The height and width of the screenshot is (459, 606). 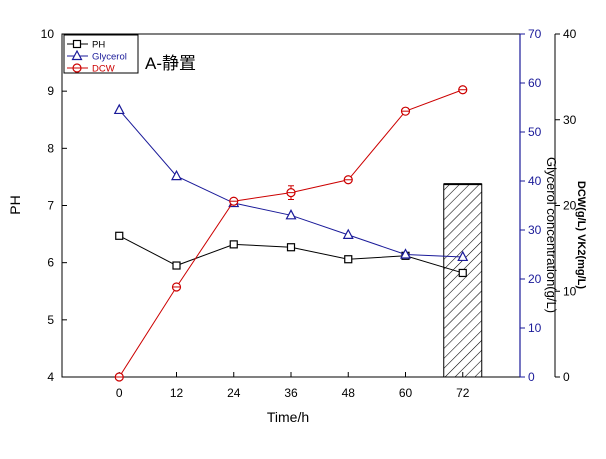 I want to click on y-tick-label-left: 9, so click(x=50, y=91).